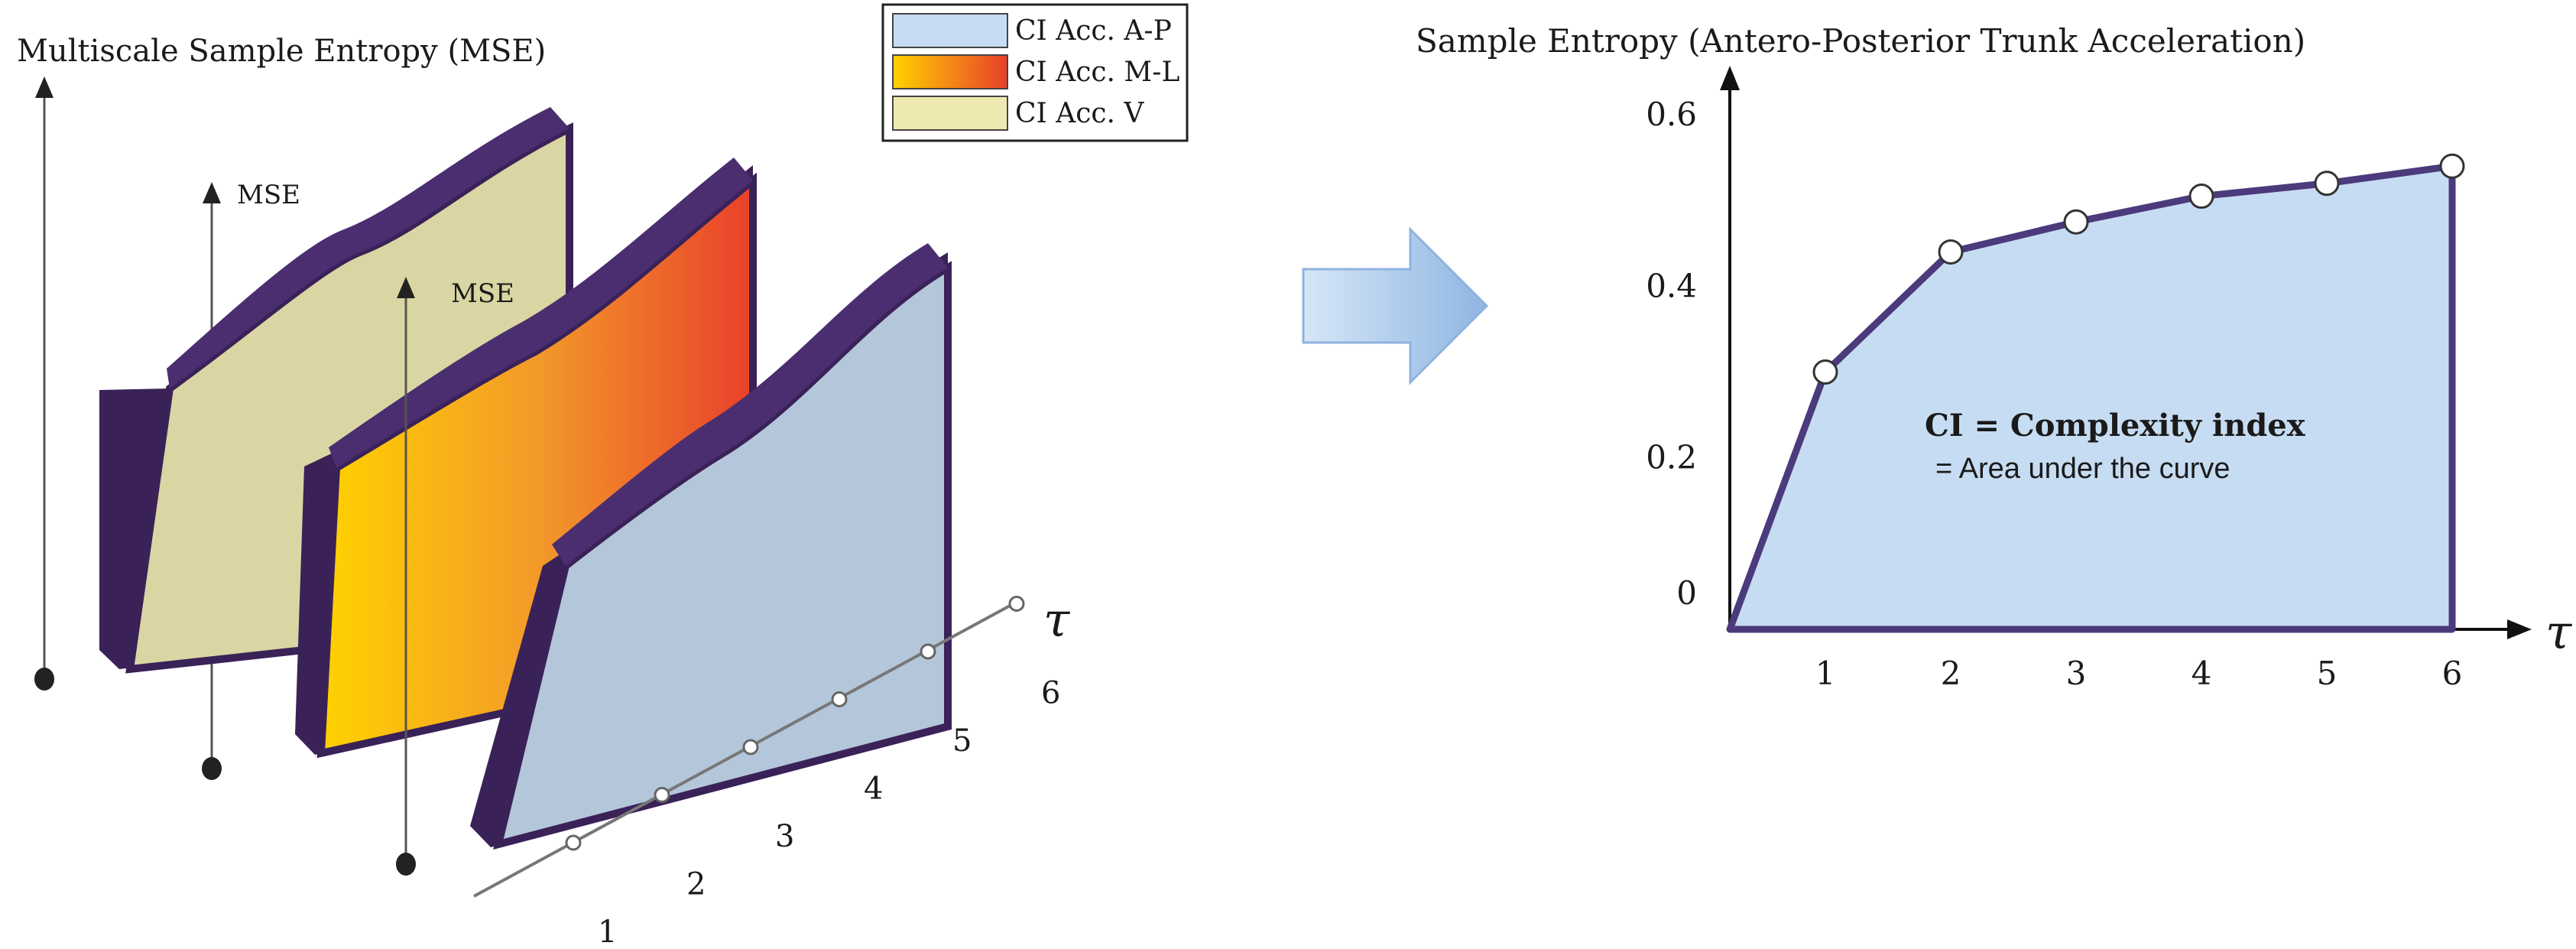 This screenshot has width=2576, height=949. Describe the element at coordinates (1730, 78) in the screenshot. I see `y-axis-arrowhead` at that location.